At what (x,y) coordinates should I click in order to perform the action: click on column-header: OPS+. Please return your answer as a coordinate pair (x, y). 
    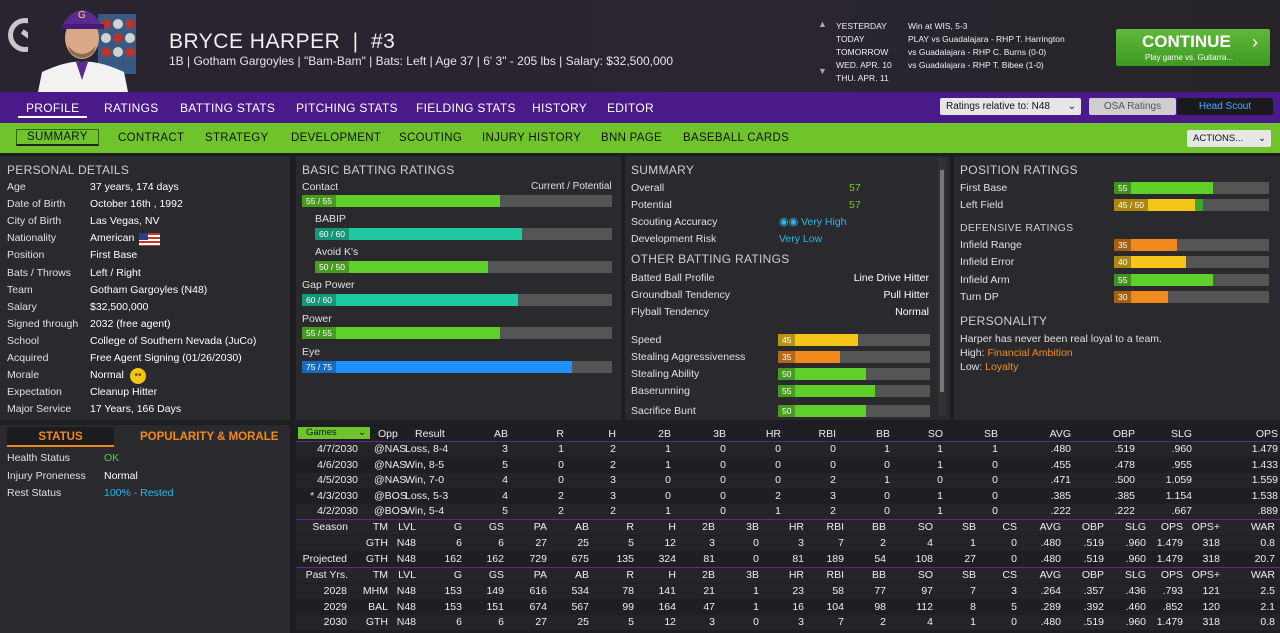
    Looking at the image, I should click on (1205, 575).